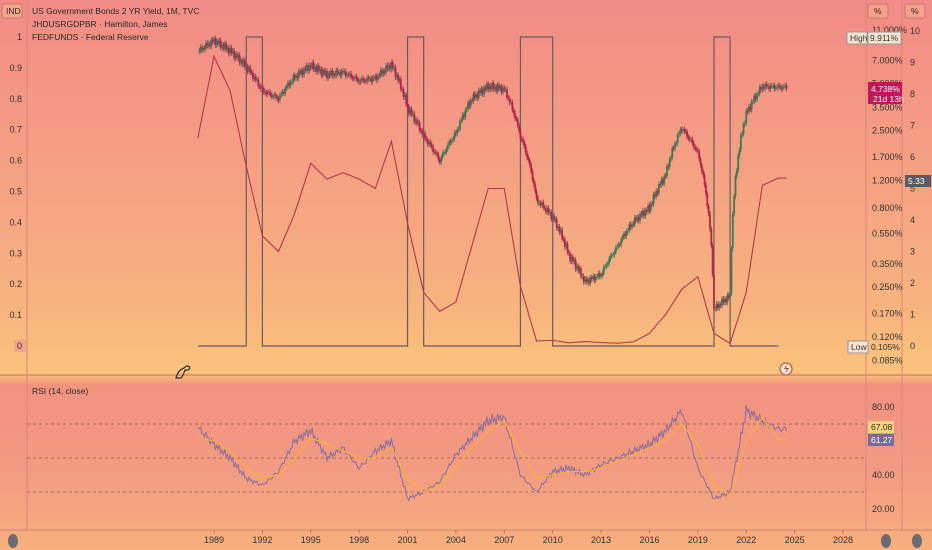 The width and height of the screenshot is (932, 550). What do you see at coordinates (859, 347) in the screenshot?
I see `low-label: Low` at bounding box center [859, 347].